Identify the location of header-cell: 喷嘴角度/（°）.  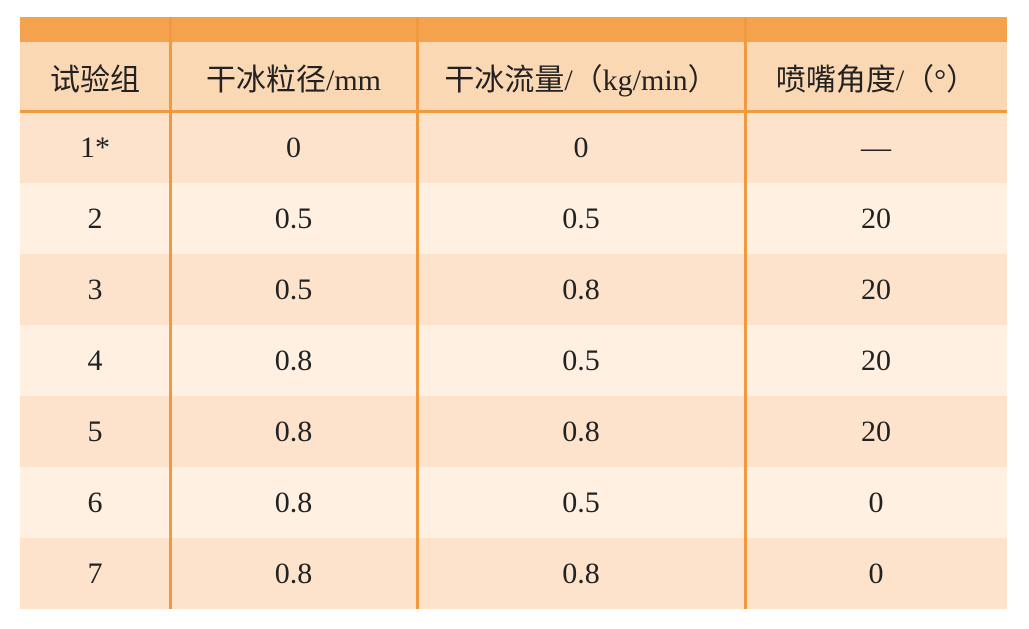
(876, 77).